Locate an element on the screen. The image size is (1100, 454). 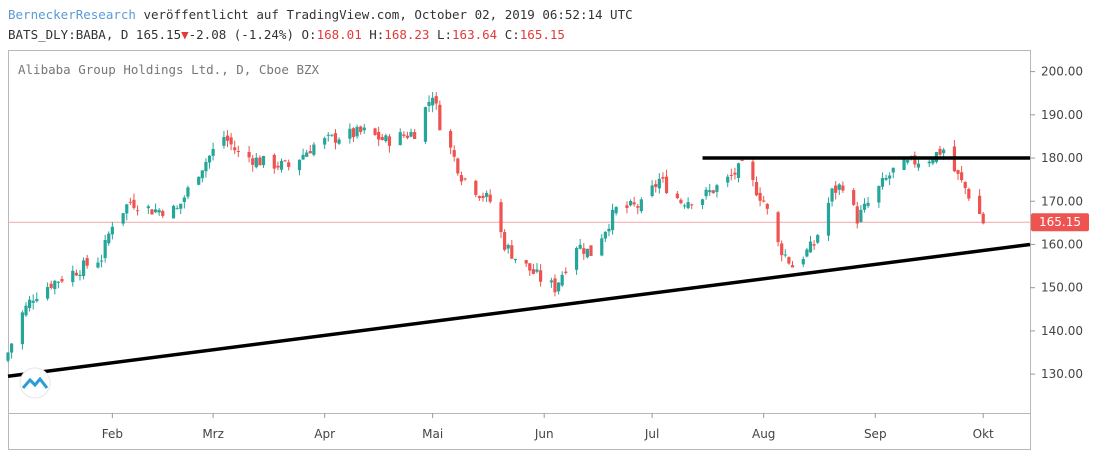
svg-text: 165.15 is located at coordinates (1060, 222).